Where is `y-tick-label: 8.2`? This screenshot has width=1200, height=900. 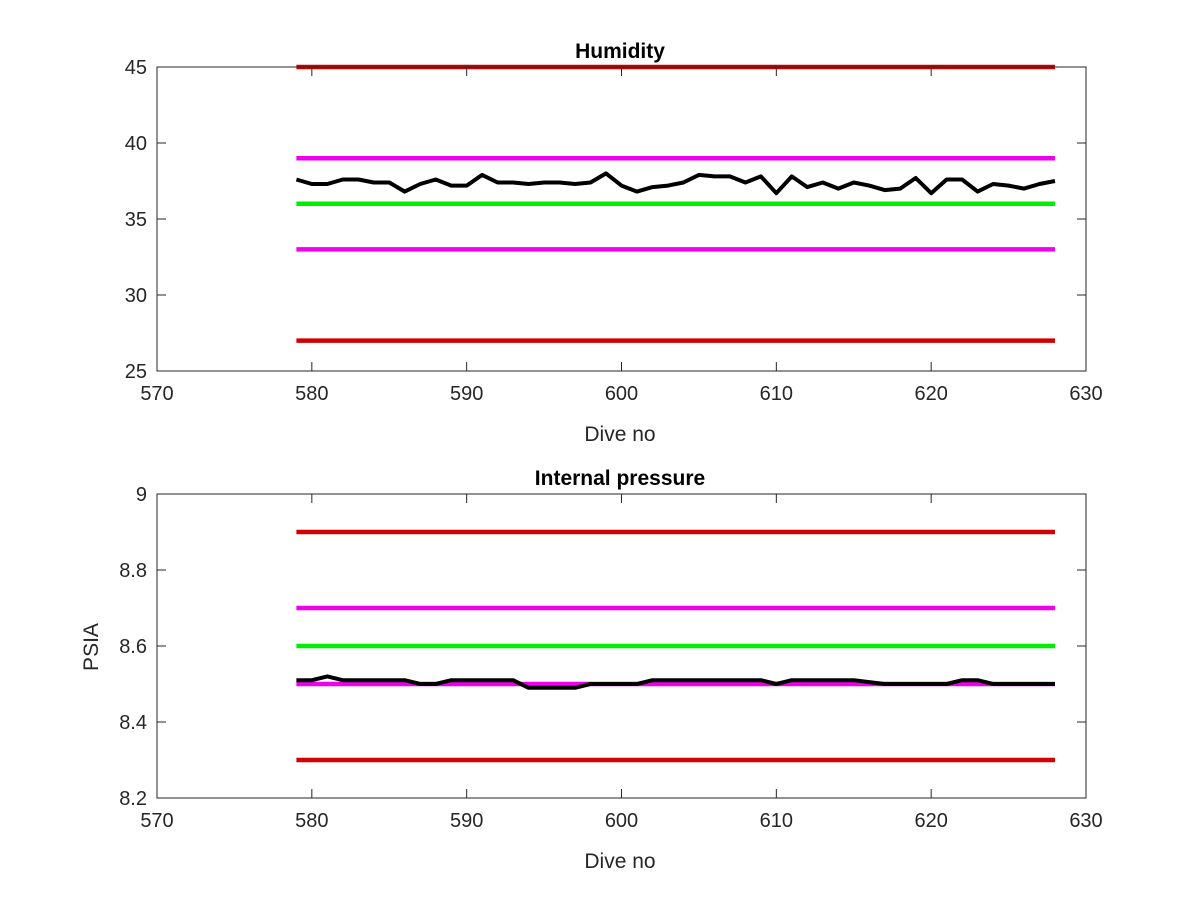 y-tick-label: 8.2 is located at coordinates (133, 799).